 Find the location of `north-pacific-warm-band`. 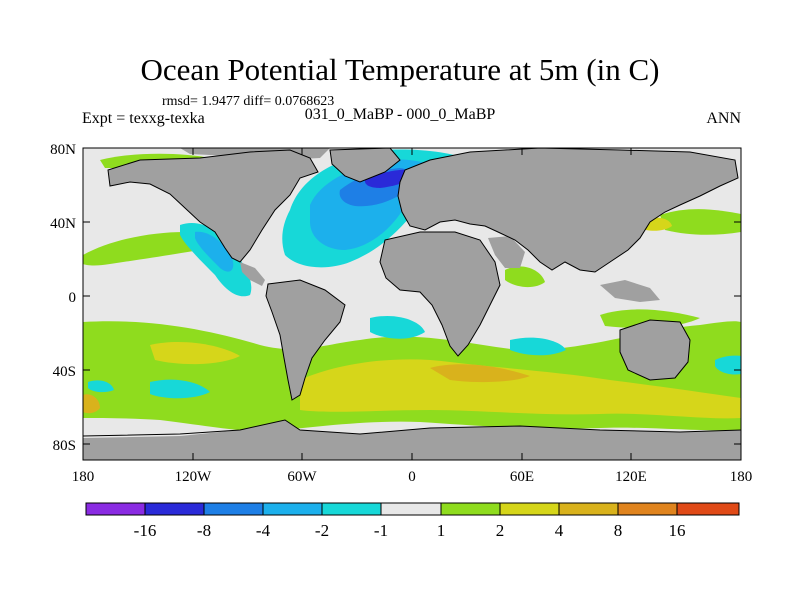

north-pacific-warm-band is located at coordinates (147, 249).